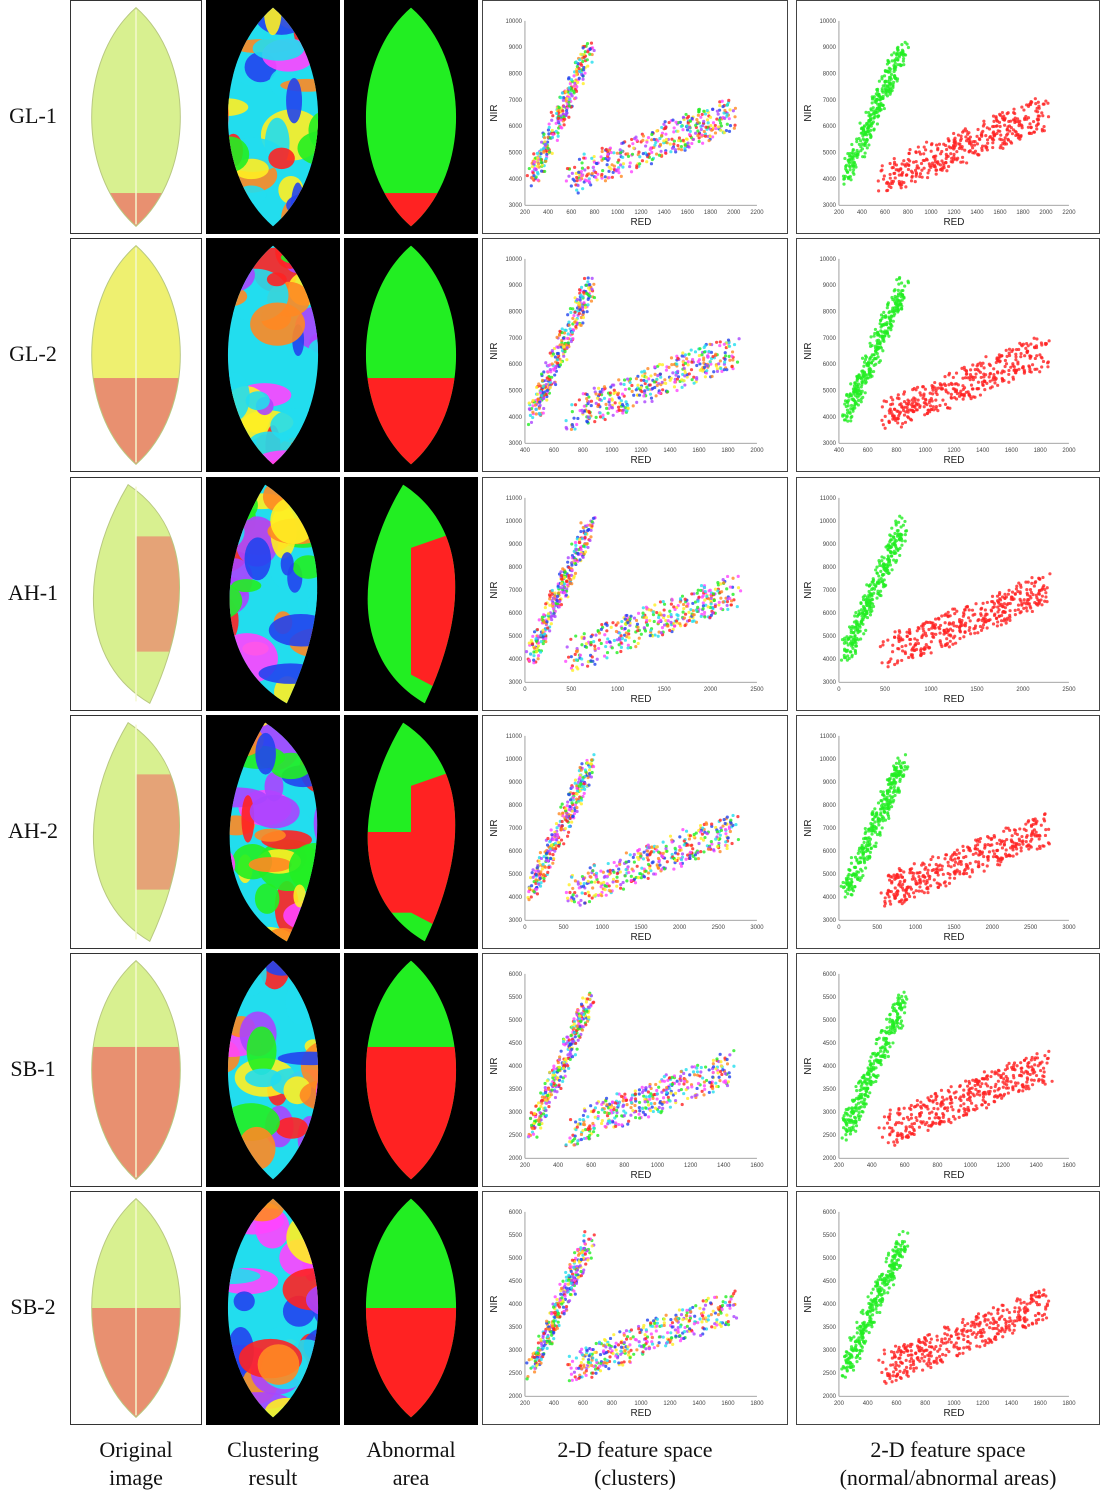 The image size is (1100, 1492). I want to click on original-leaf-image, so click(136, 1308).